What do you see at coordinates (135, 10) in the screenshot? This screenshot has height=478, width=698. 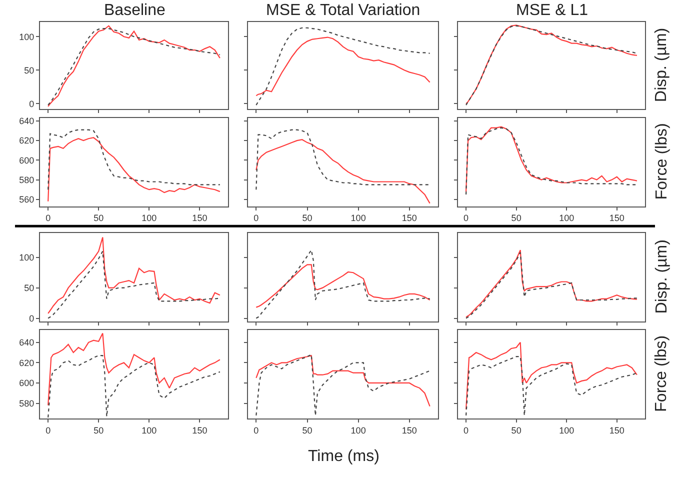 I see `chart-title: Baseline` at bounding box center [135, 10].